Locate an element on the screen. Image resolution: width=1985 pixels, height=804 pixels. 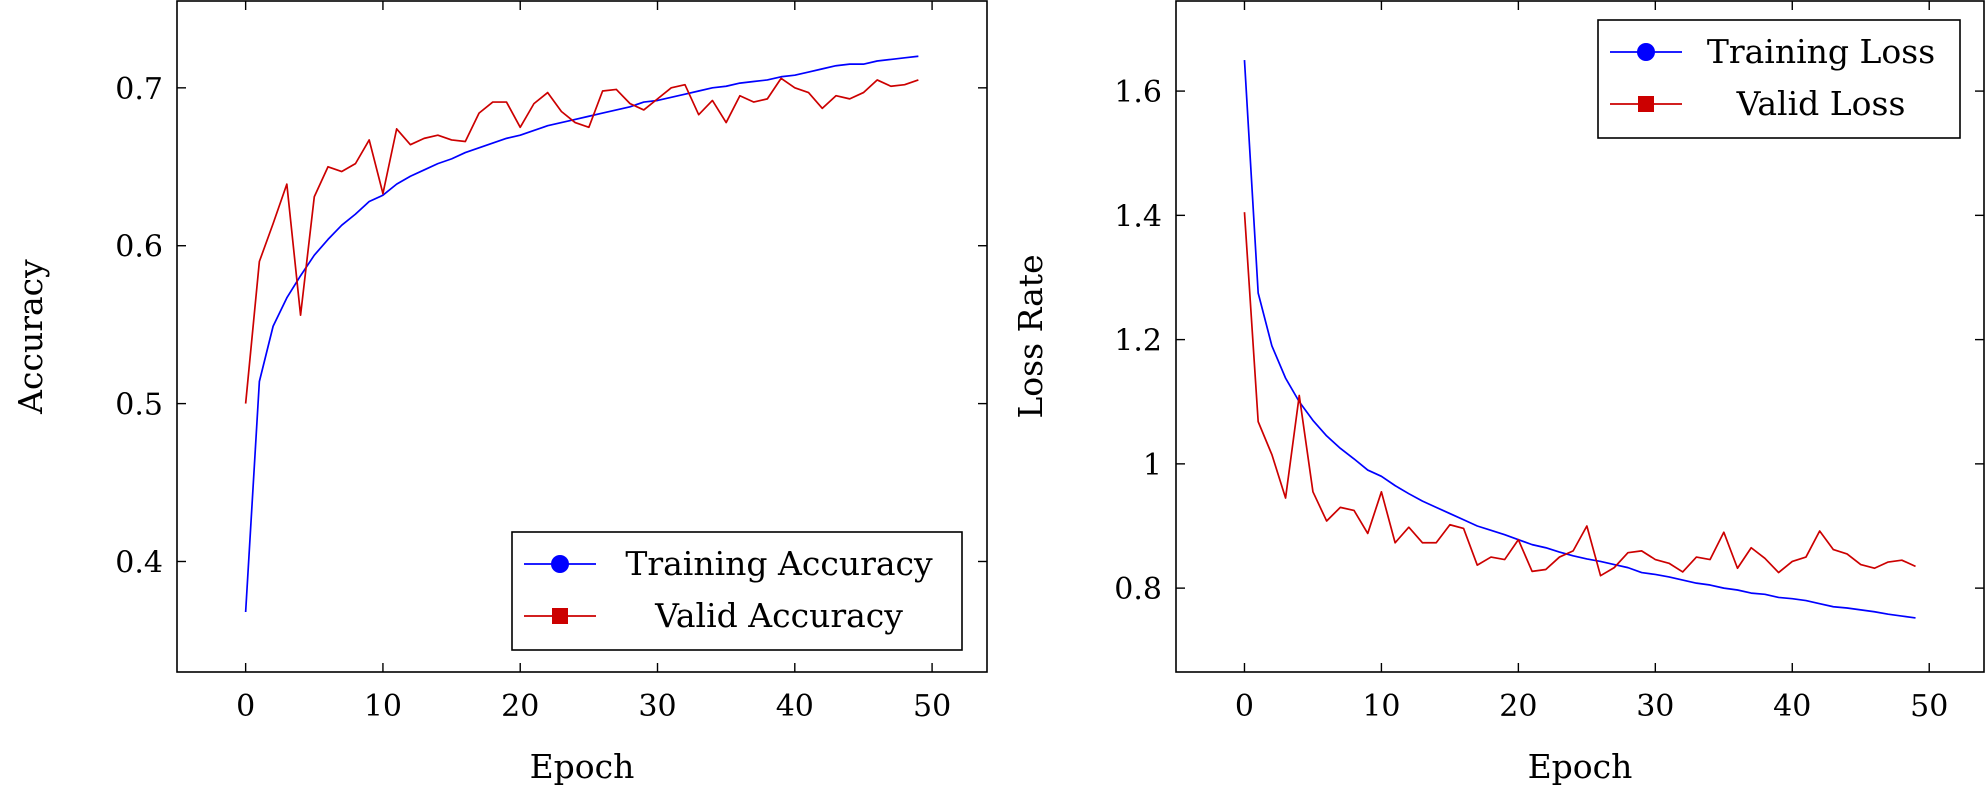
legend: Training Loss Valid Loss is located at coordinates (1779, 79).